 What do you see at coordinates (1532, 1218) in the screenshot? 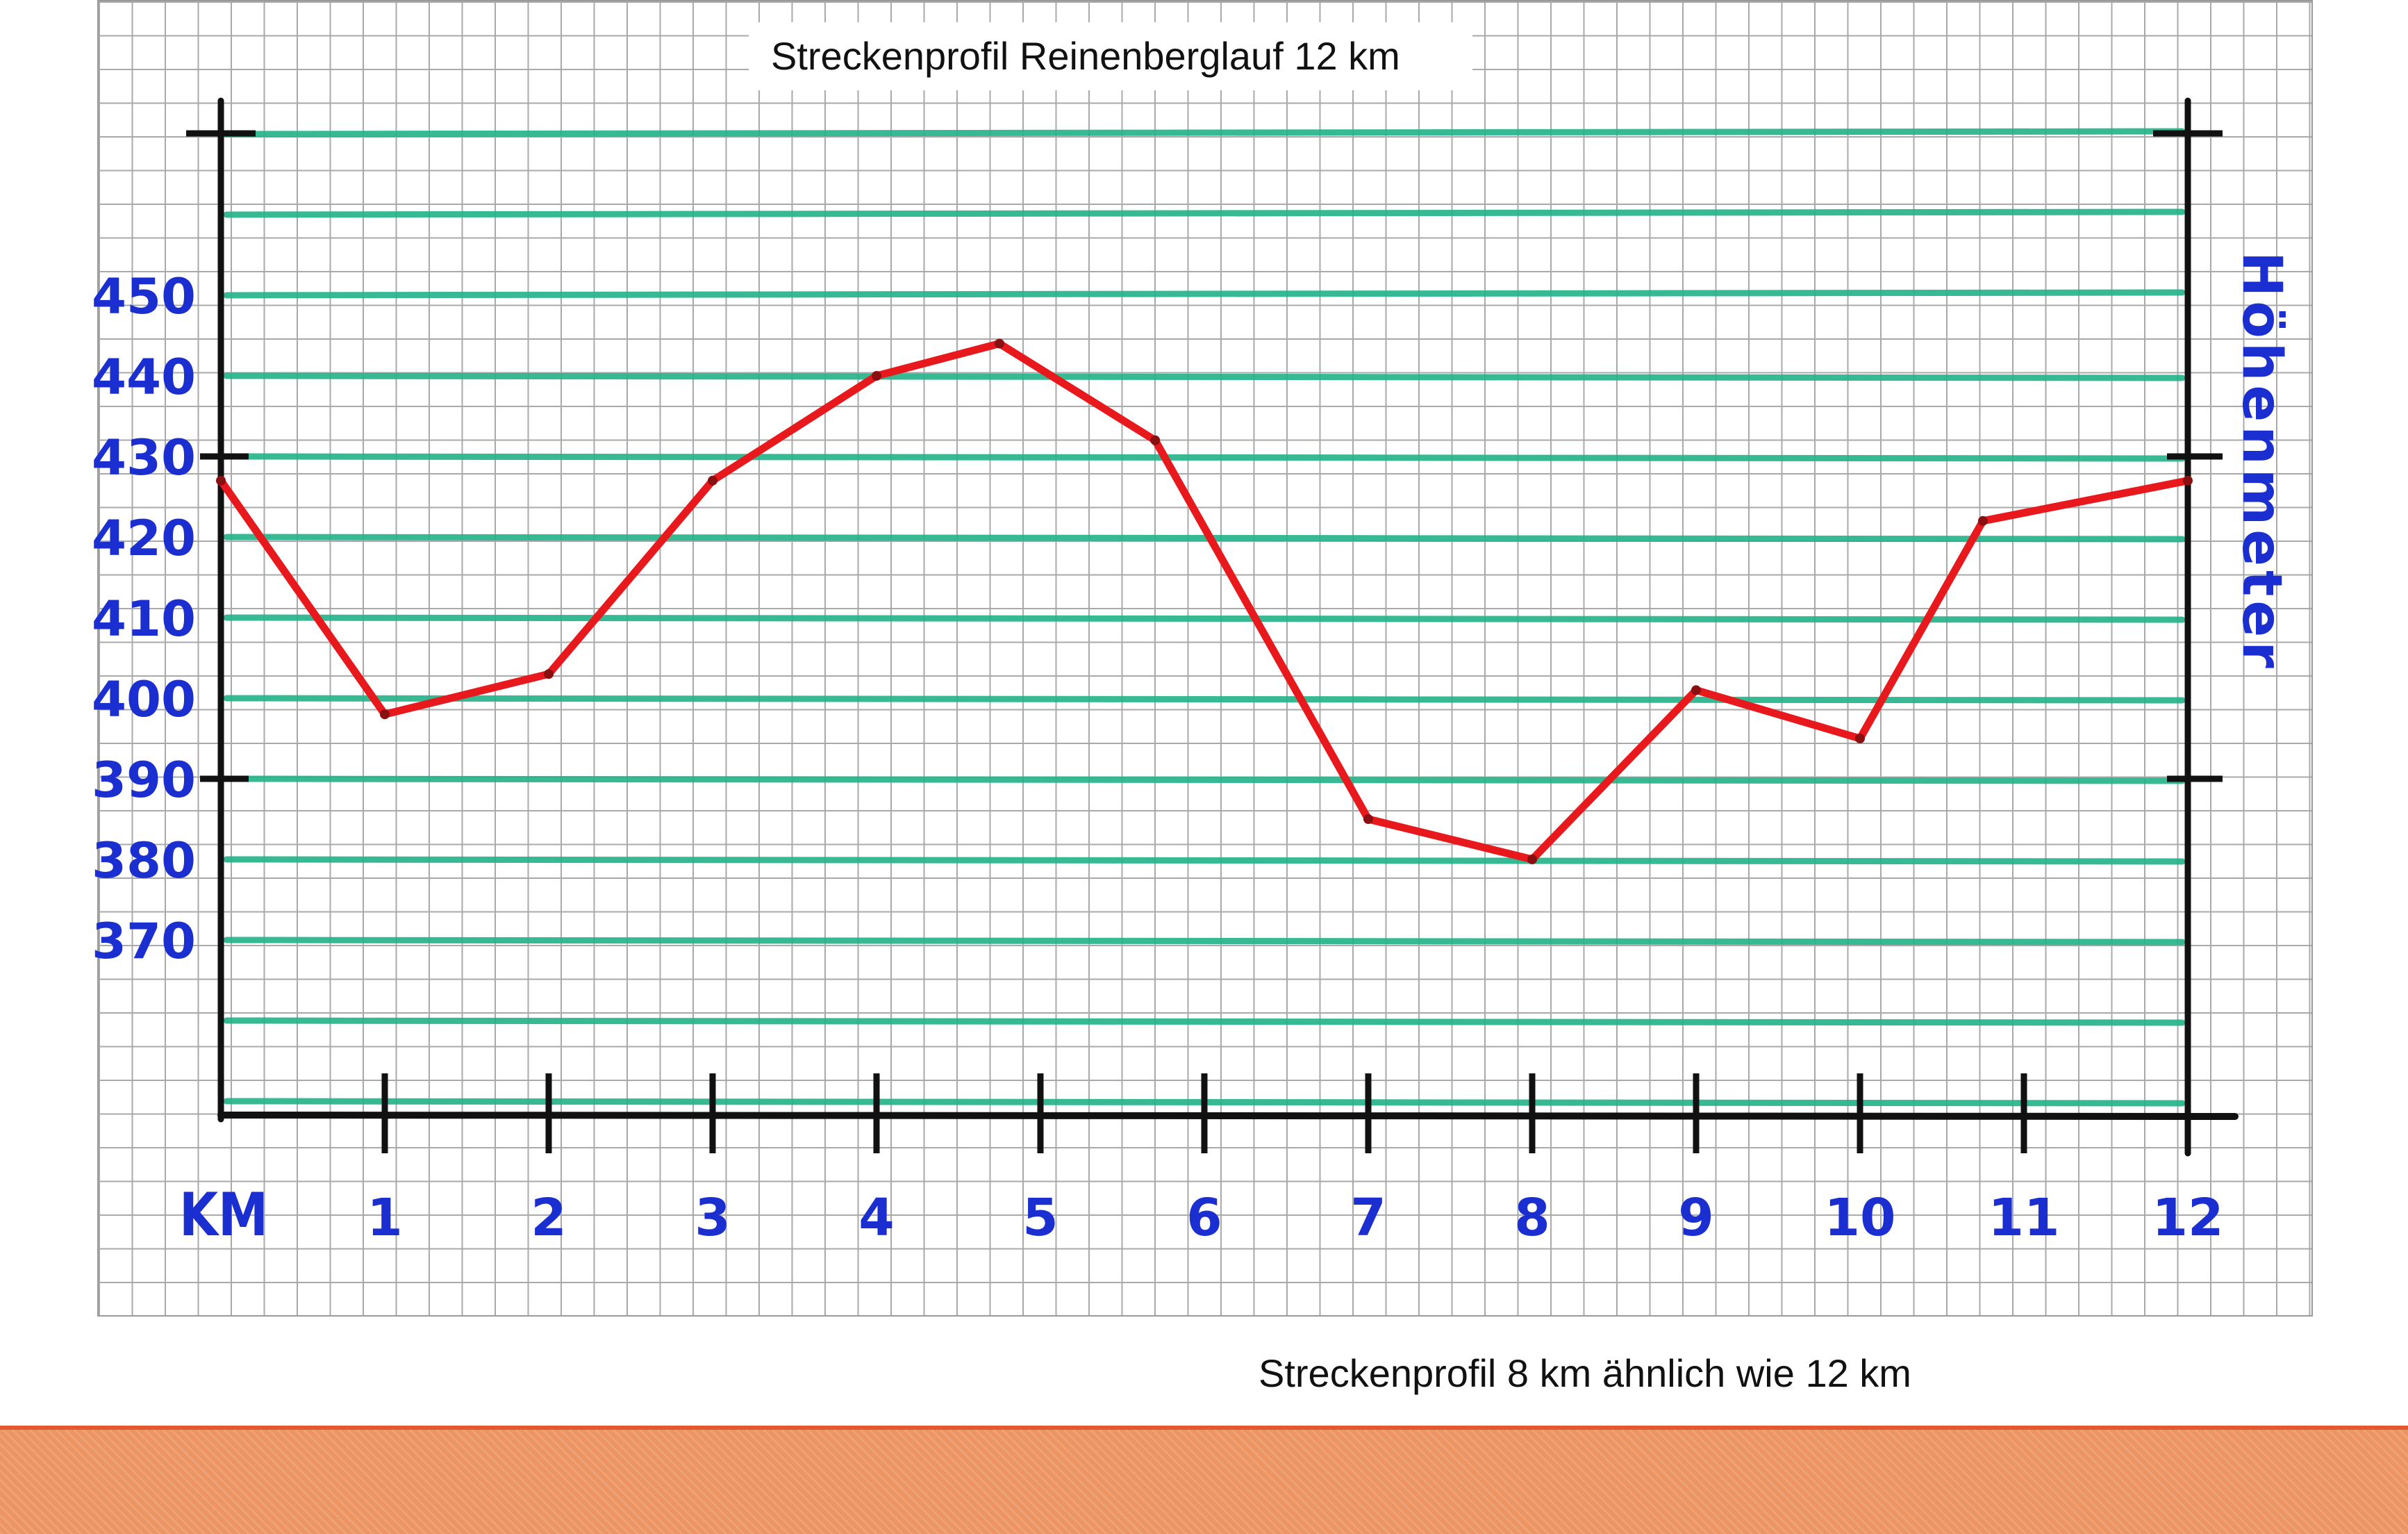
I see `x-tick-label: 8` at bounding box center [1532, 1218].